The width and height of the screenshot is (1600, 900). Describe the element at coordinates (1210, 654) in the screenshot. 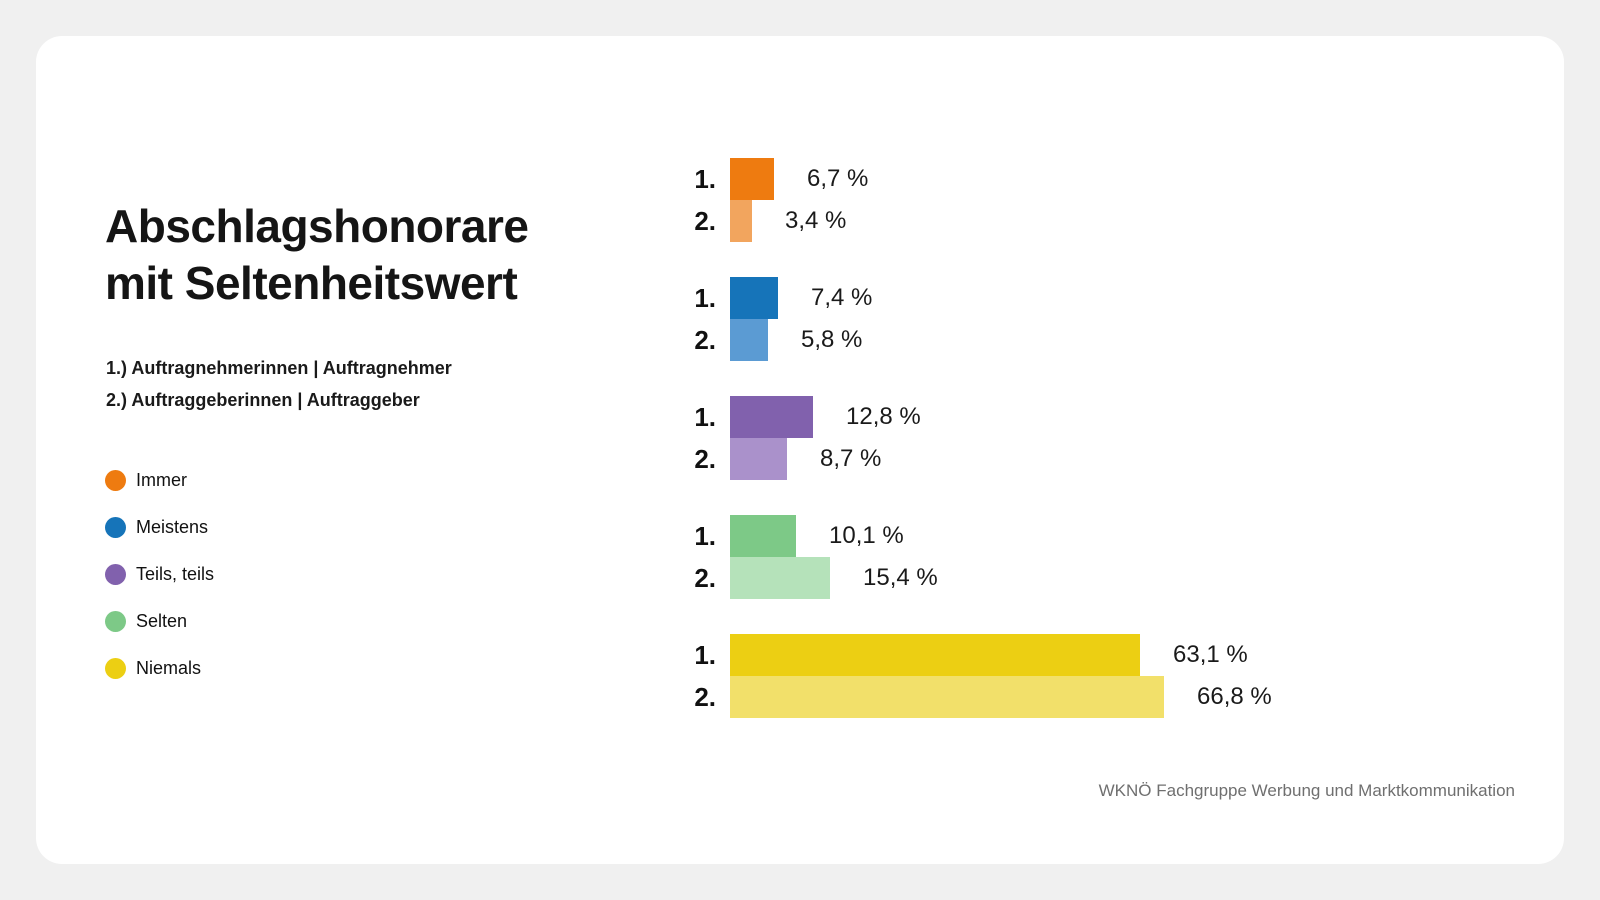

I see `value-label: 63,1 %` at that location.